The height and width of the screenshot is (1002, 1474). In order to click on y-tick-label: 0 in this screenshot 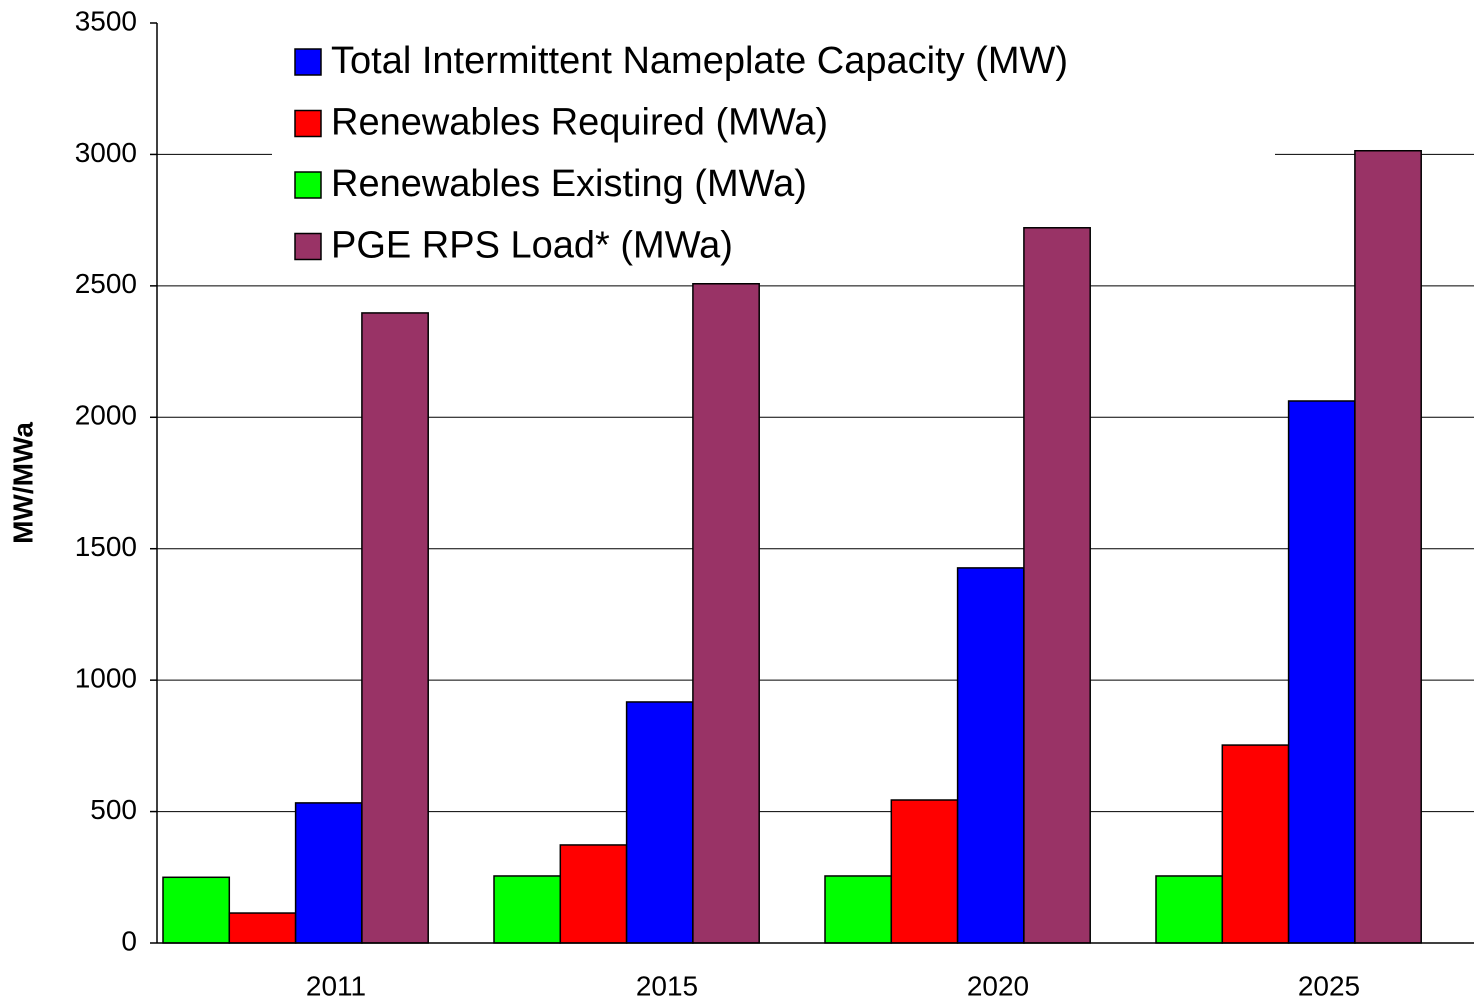, I will do `click(129, 940)`.